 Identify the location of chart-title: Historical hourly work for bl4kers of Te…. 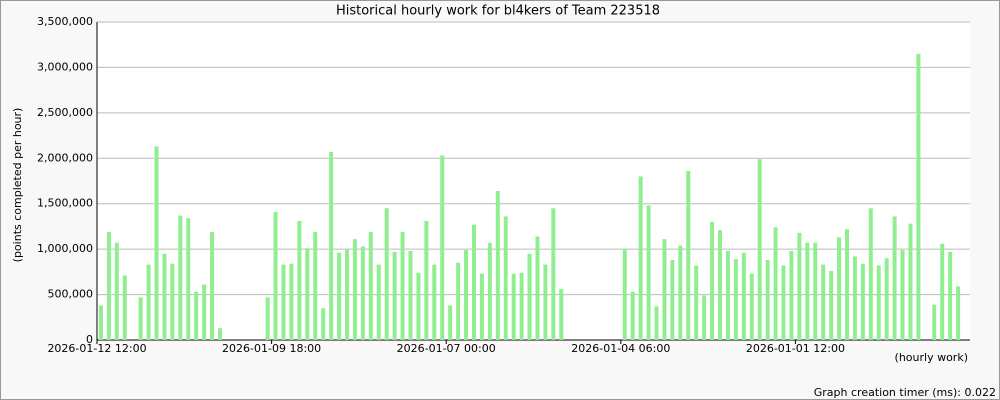
(498, 11).